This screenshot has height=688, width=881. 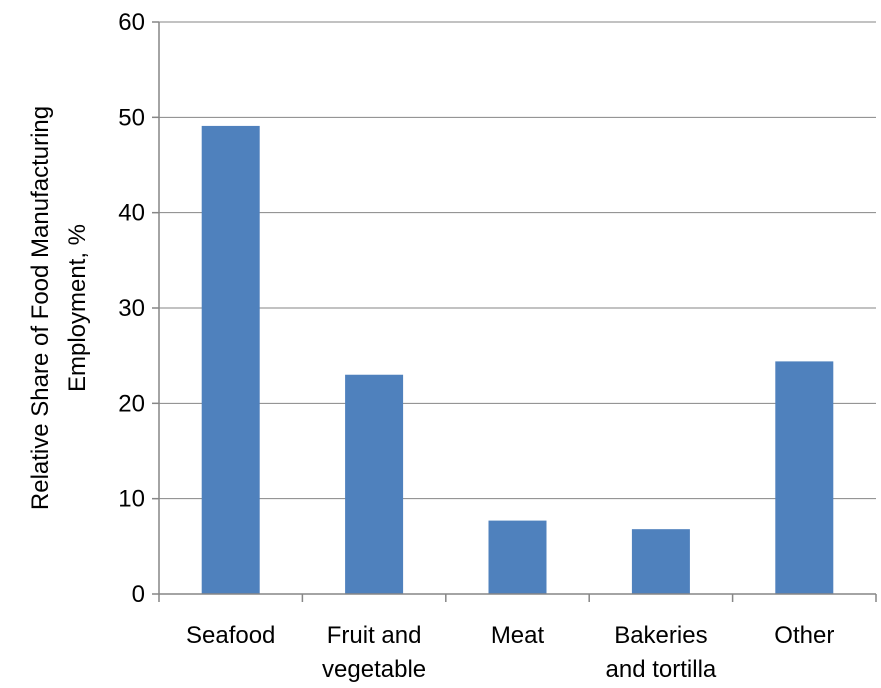 I want to click on x-category-label: and tortilla, so click(x=661, y=669).